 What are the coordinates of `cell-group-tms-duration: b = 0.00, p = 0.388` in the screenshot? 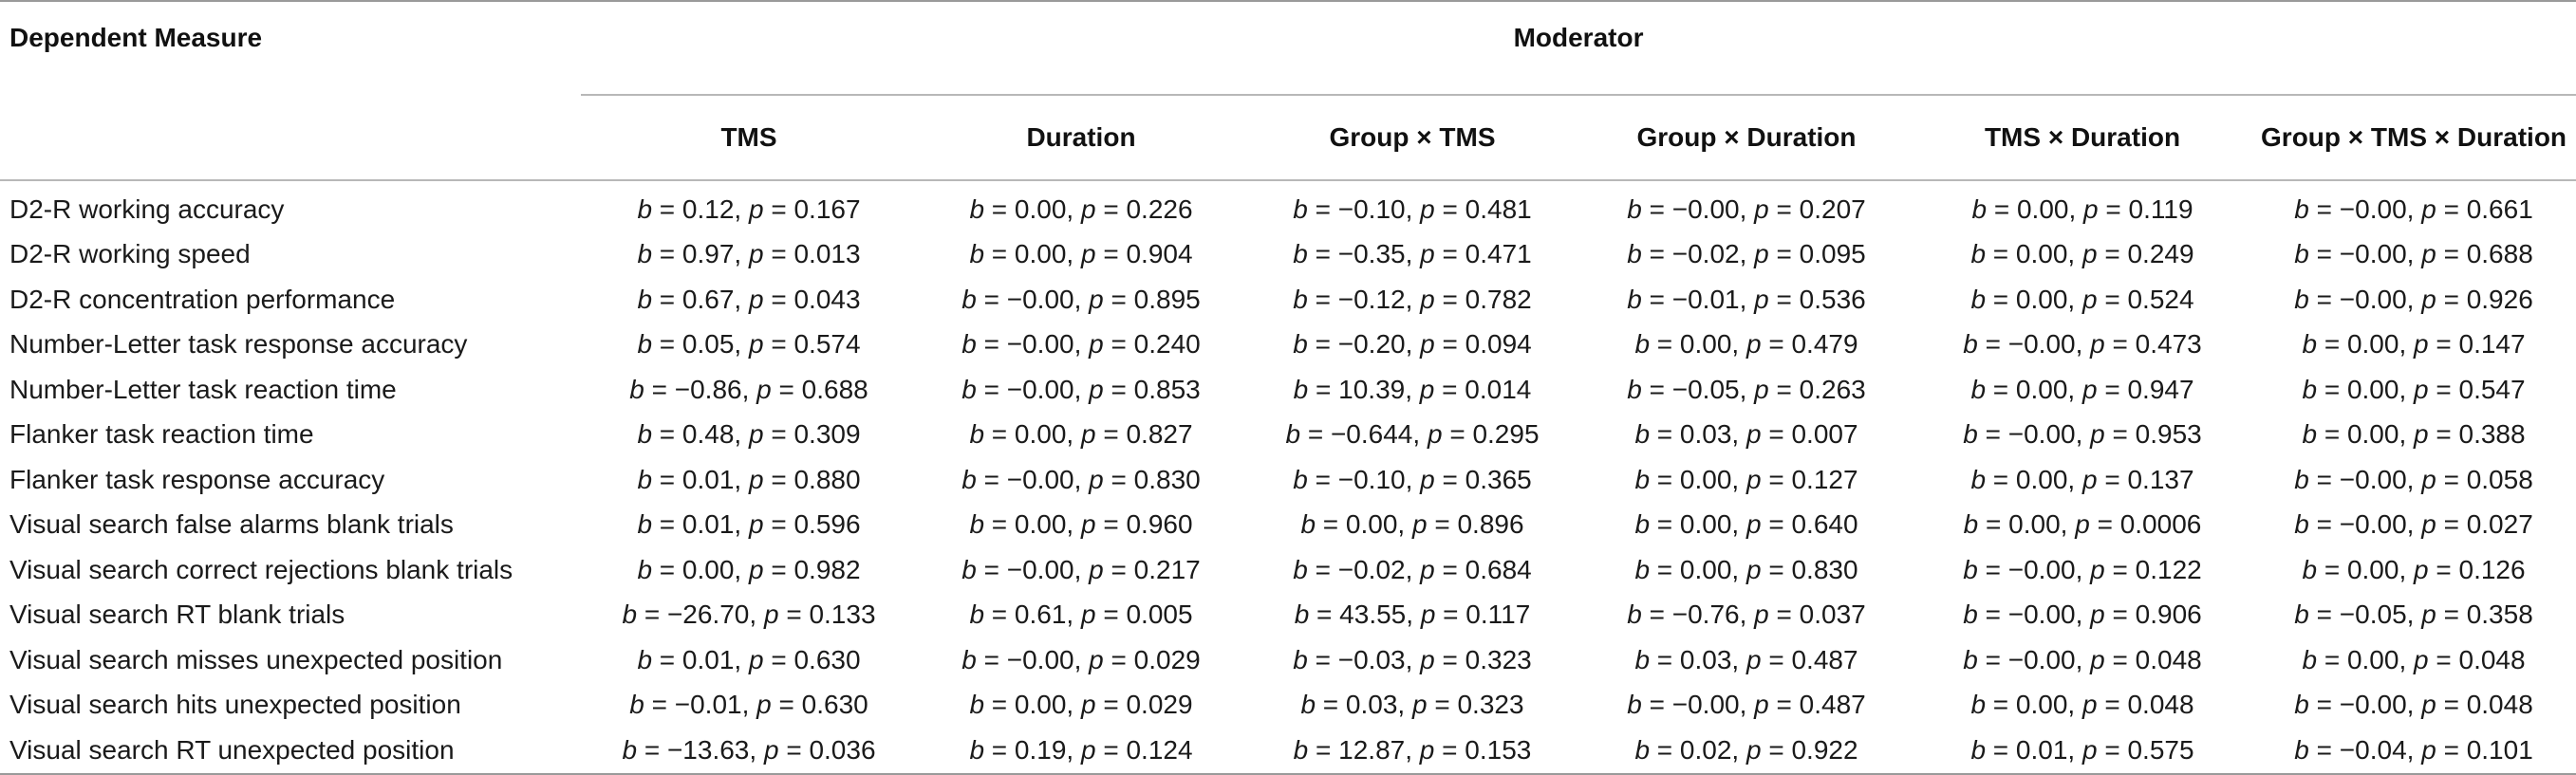 It's located at (2414, 435).